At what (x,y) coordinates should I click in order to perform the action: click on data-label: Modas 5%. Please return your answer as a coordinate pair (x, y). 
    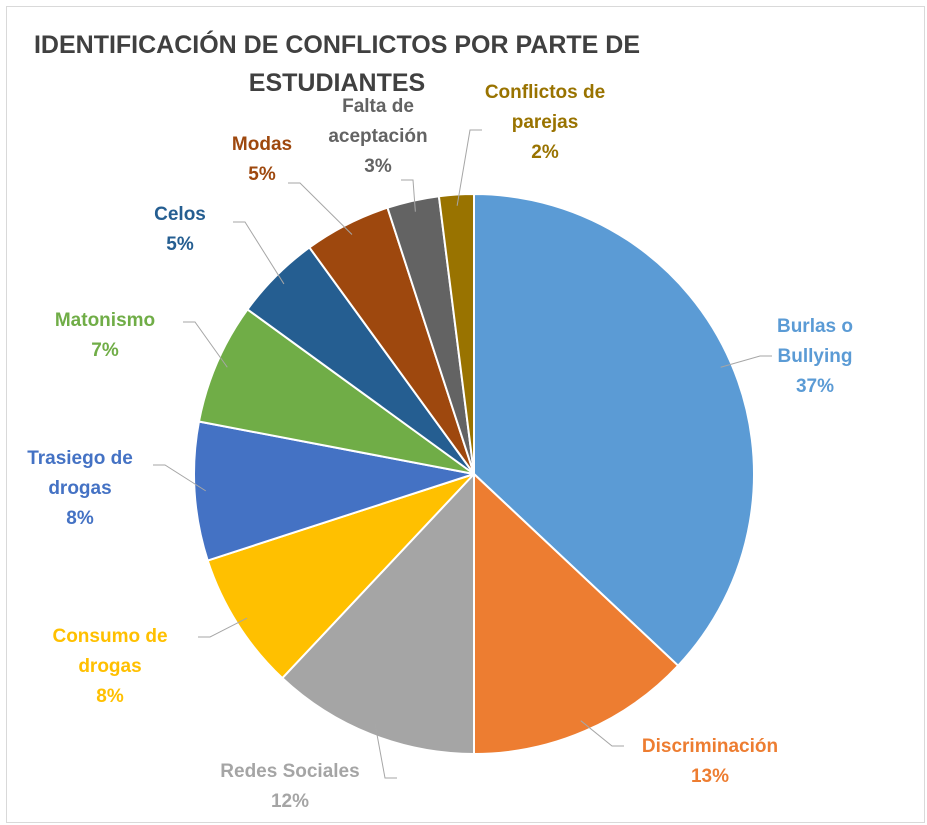
    Looking at the image, I should click on (262, 160).